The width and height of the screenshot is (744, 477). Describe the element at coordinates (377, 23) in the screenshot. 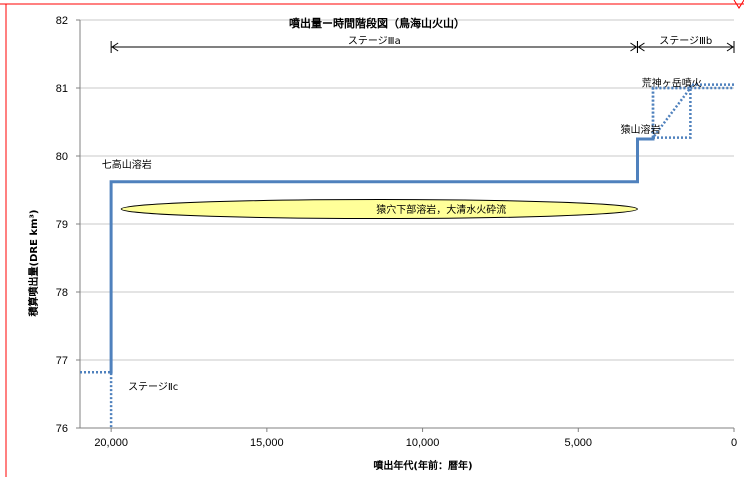

I see `chart-title: 噴出量ー時間階段図（鳥海山火山）` at that location.